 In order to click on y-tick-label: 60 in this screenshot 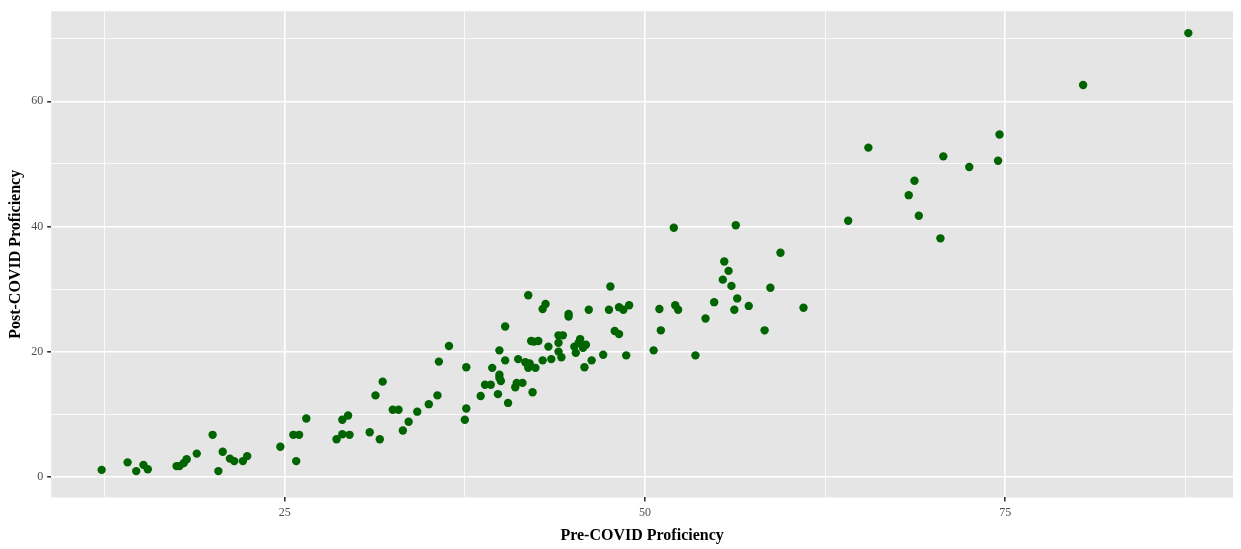, I will do `click(37, 100)`.